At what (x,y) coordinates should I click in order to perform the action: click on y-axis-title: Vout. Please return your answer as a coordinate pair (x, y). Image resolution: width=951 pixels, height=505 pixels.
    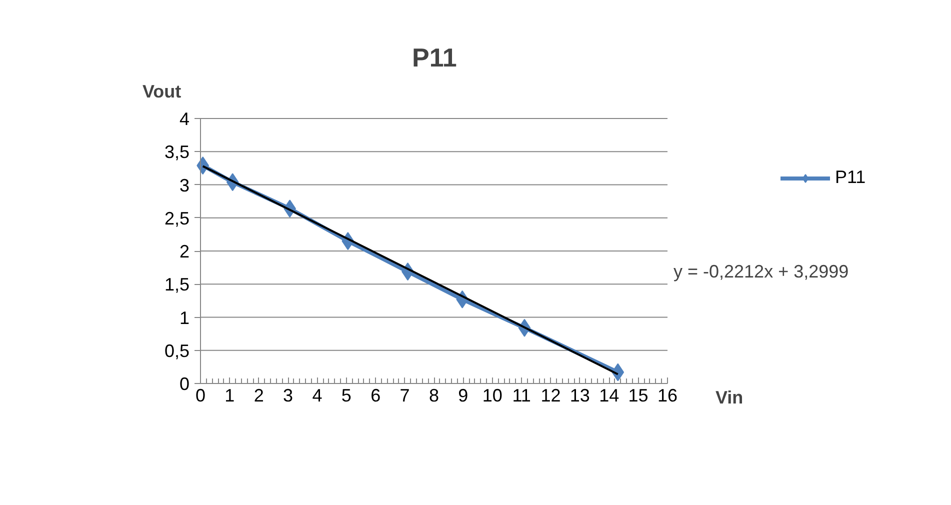
    Looking at the image, I should click on (162, 92).